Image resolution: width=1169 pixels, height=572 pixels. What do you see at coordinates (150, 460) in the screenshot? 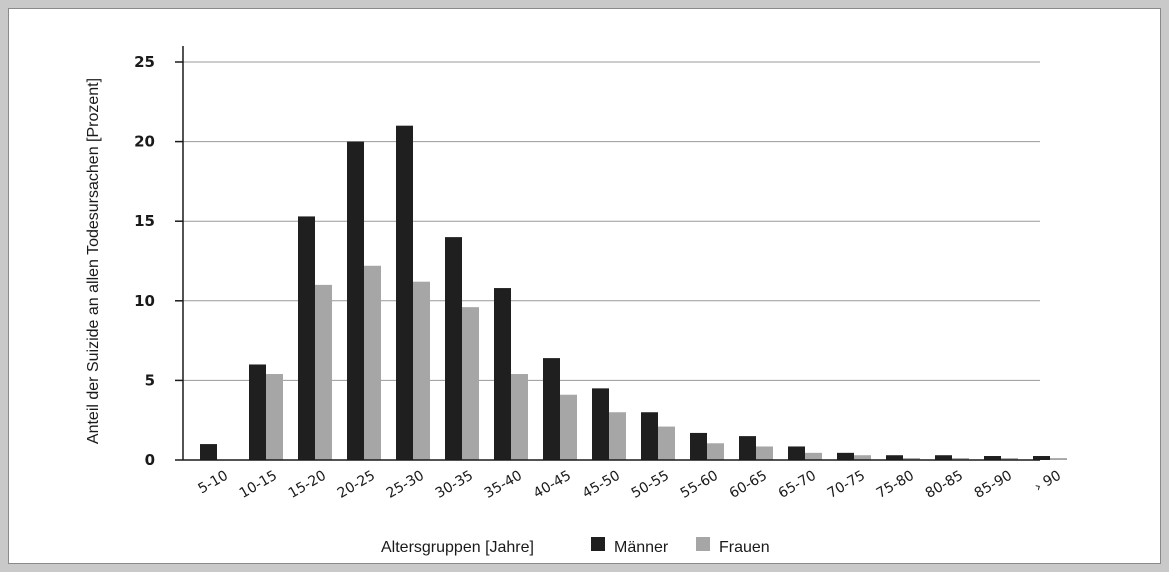
I see `y-tick-label: 0` at bounding box center [150, 460].